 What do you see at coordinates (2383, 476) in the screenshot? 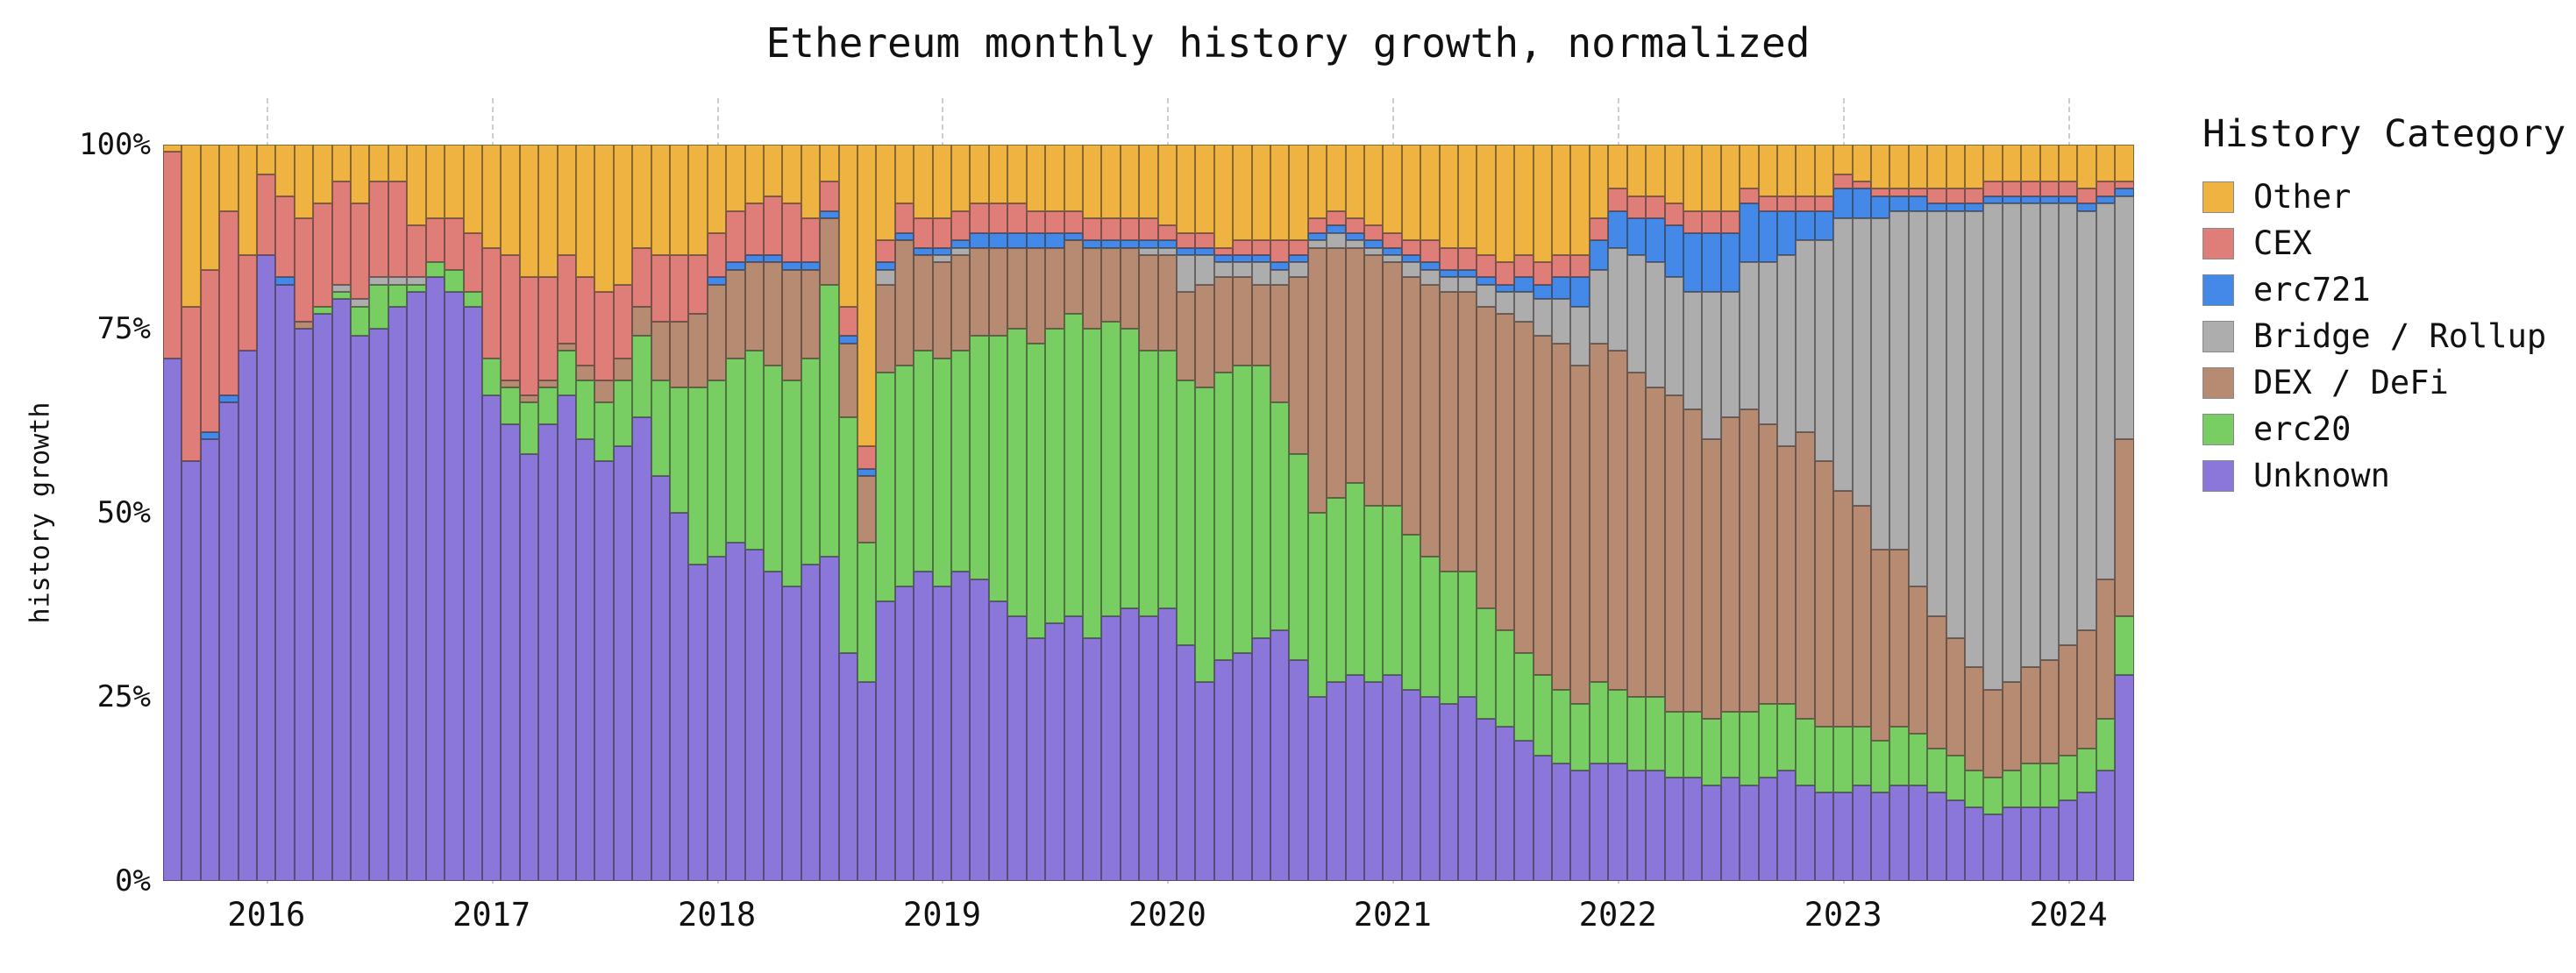
I see `legend-item: Unknown` at bounding box center [2383, 476].